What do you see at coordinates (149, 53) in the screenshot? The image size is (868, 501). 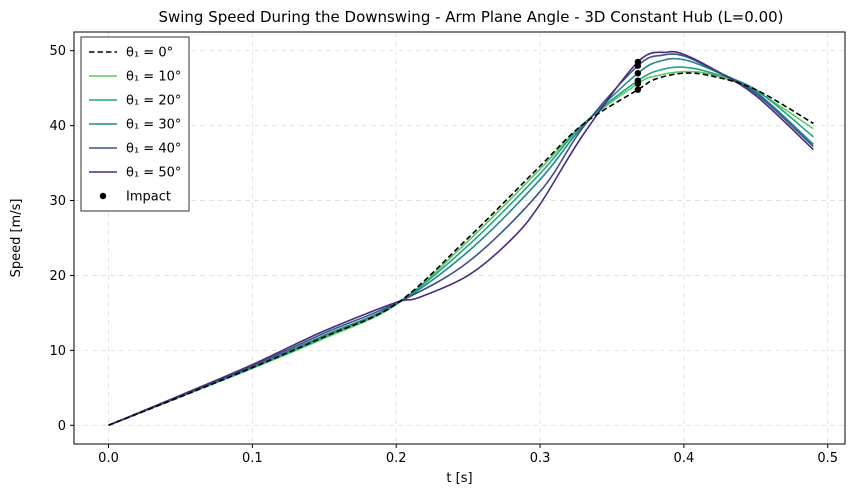 I see `legend-label: θ₁ = 0°` at bounding box center [149, 53].